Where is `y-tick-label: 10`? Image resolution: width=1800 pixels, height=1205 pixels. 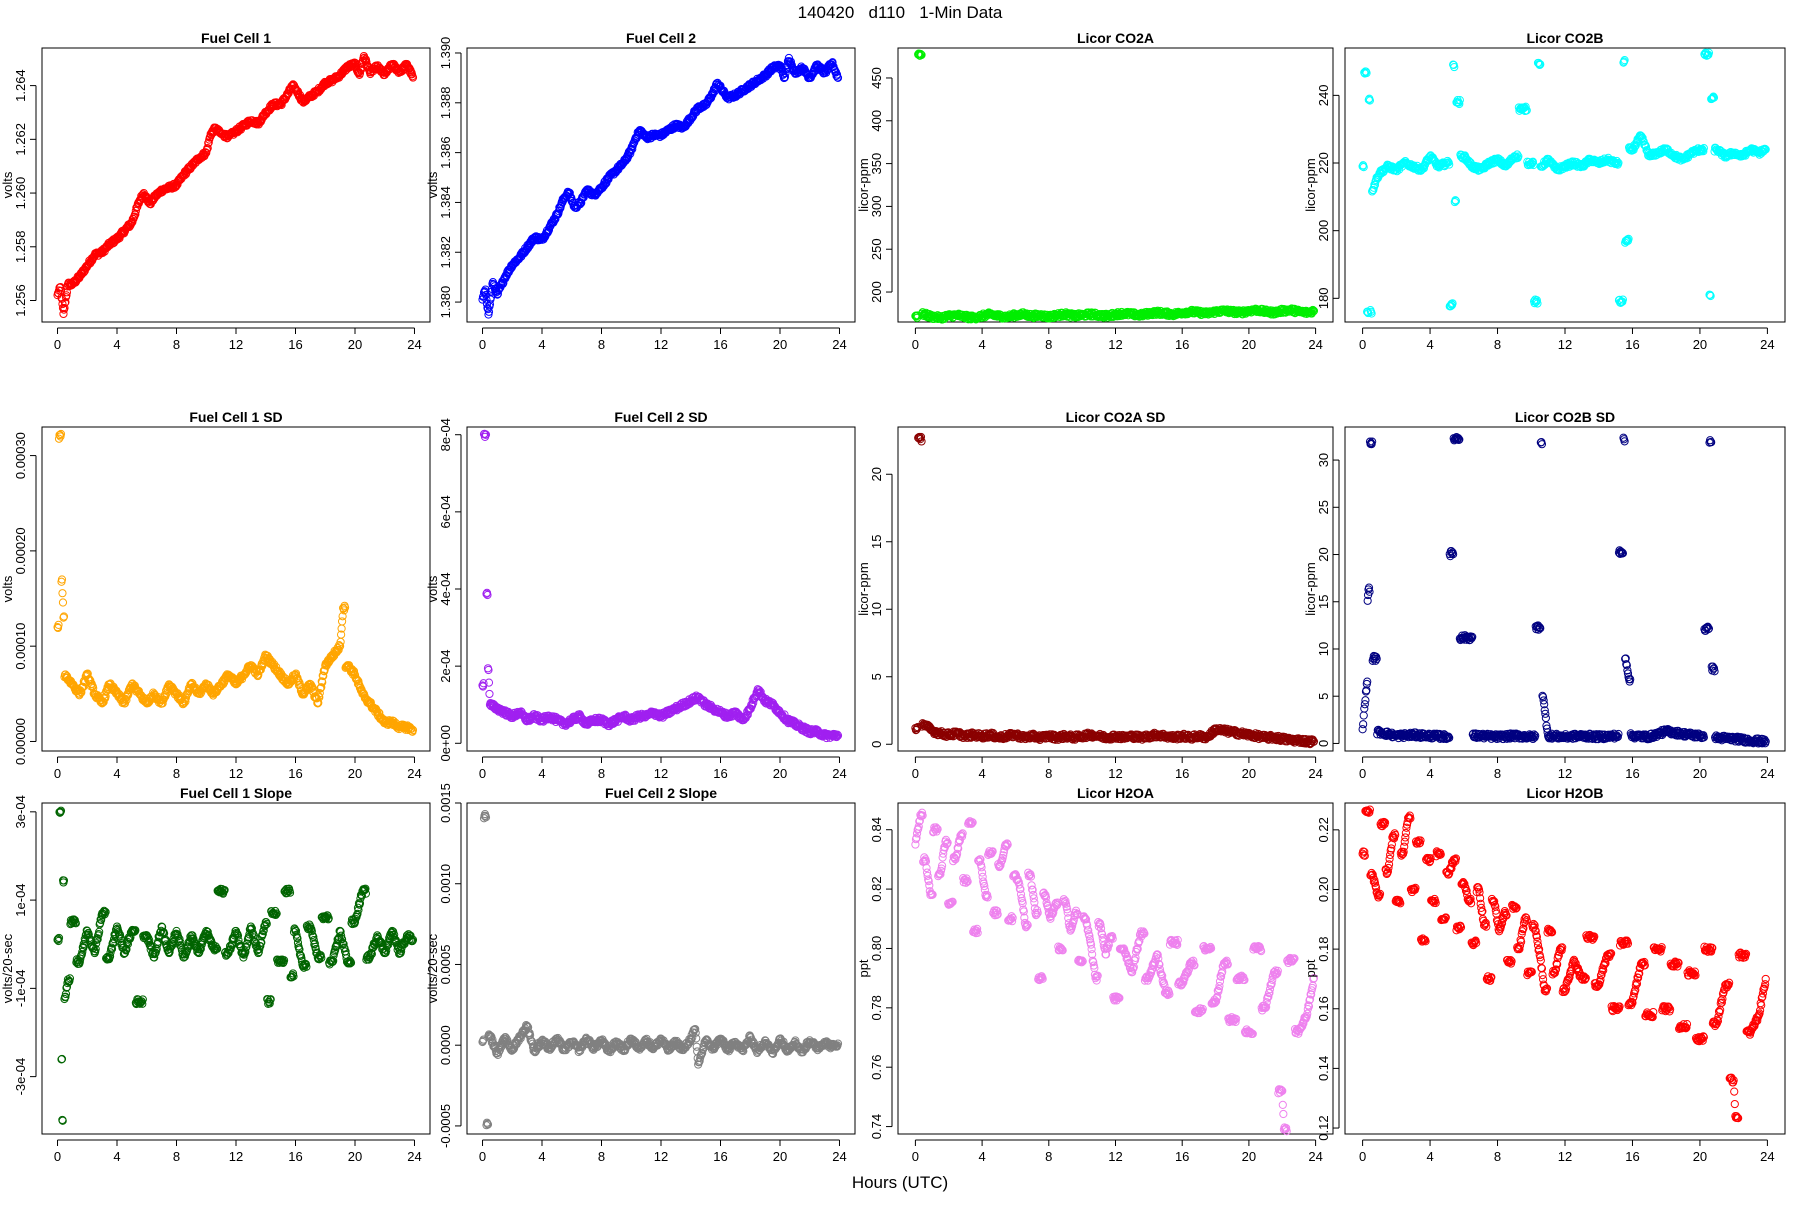 y-tick-label: 10 is located at coordinates (876, 609).